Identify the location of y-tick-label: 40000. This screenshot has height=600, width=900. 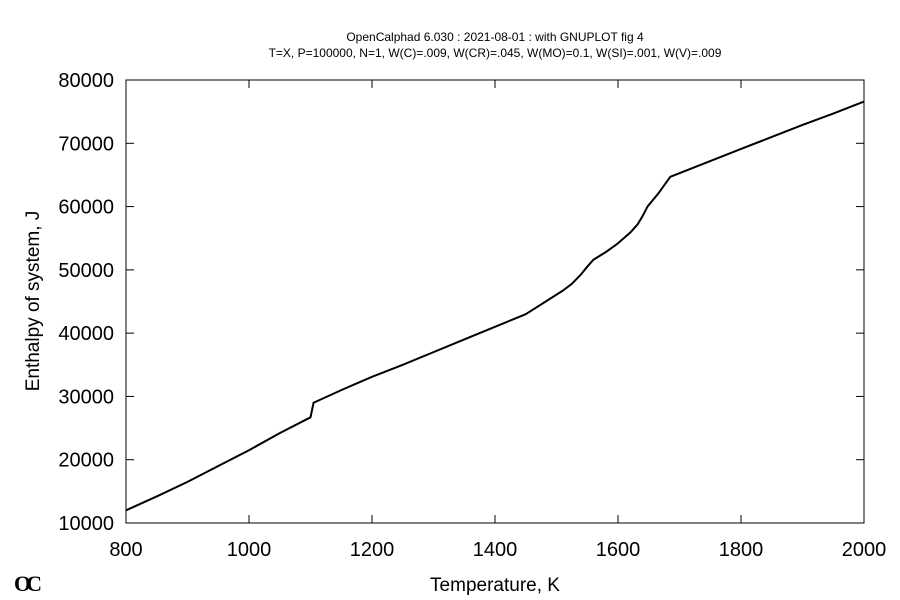
(86, 334).